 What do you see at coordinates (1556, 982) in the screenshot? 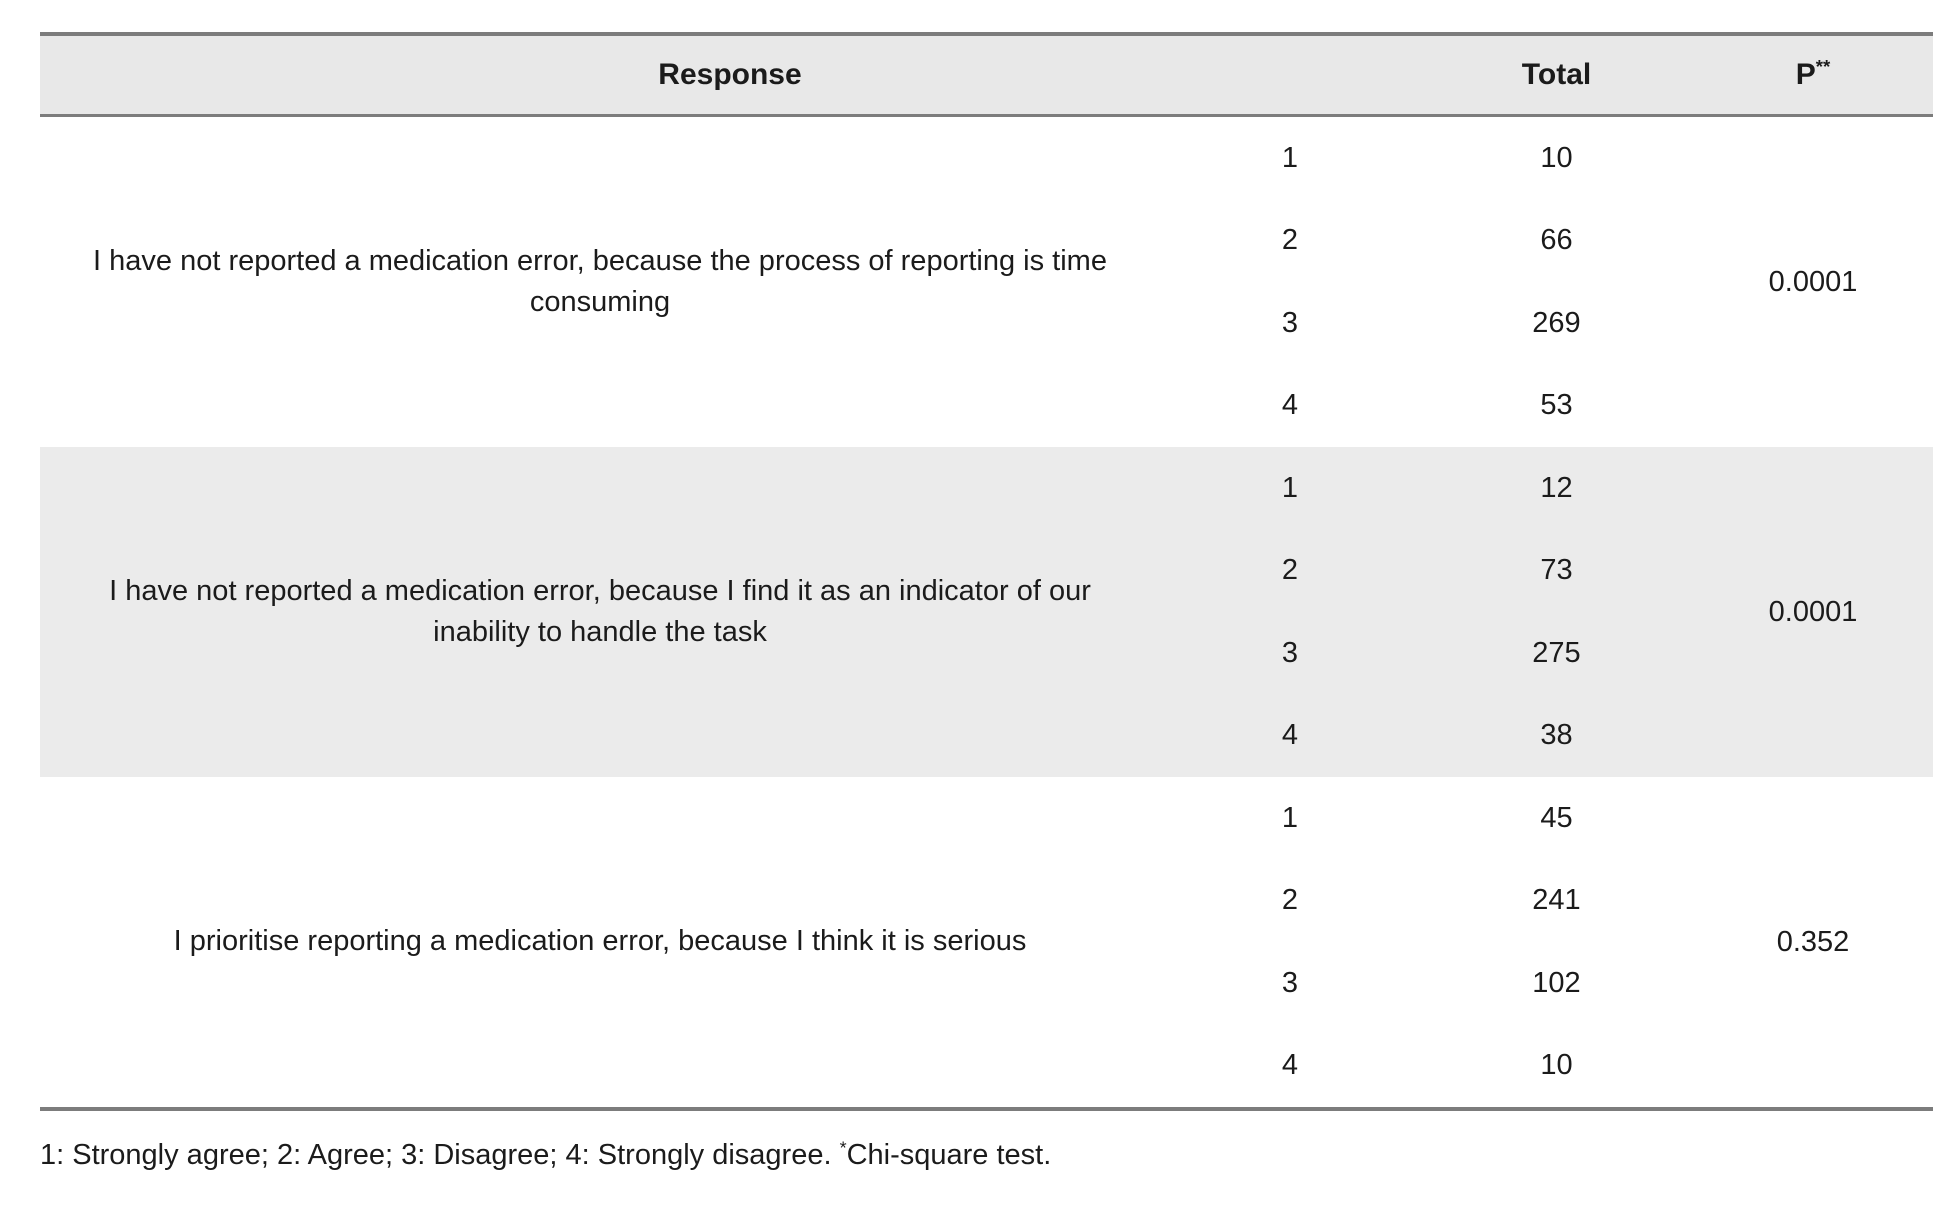
I see `total-value-cell: 102` at bounding box center [1556, 982].